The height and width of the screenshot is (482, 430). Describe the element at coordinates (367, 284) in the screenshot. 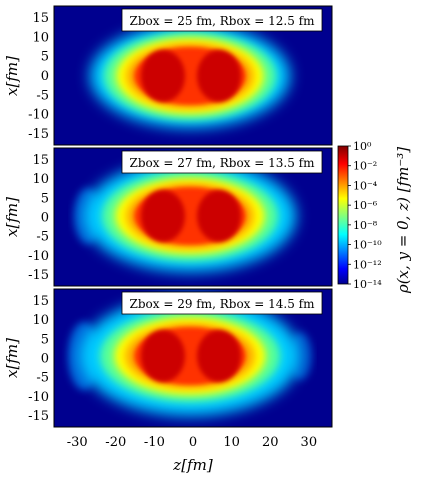

I see `colorbar-tick-label: 10⁻¹⁴` at that location.